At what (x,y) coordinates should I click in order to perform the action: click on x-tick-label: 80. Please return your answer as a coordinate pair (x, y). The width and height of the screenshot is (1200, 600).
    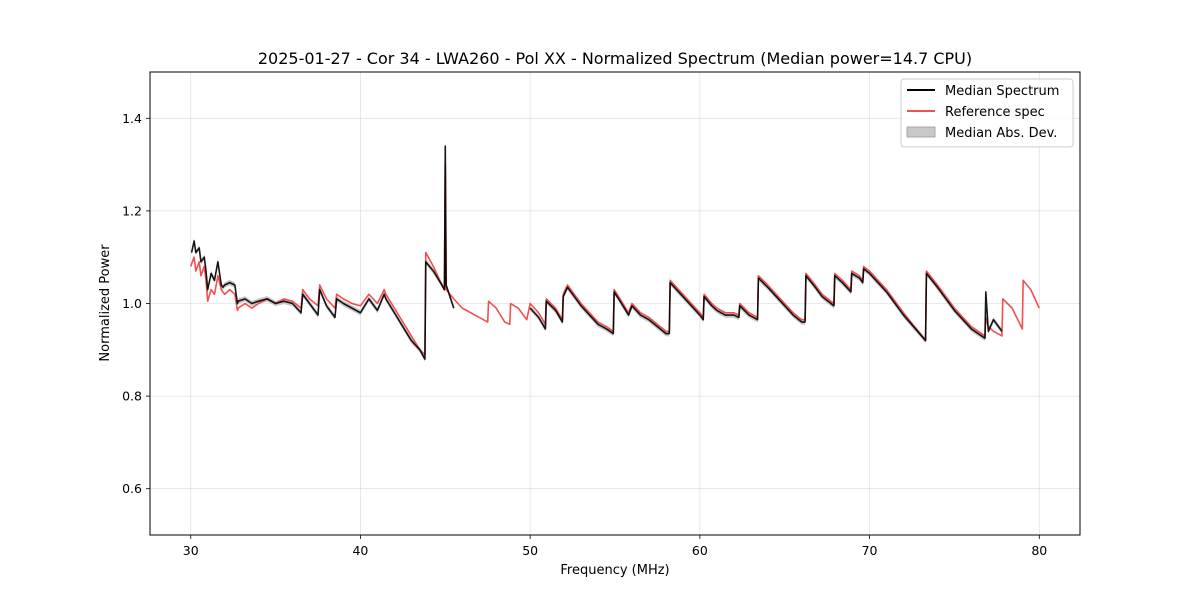
    Looking at the image, I should click on (1039, 550).